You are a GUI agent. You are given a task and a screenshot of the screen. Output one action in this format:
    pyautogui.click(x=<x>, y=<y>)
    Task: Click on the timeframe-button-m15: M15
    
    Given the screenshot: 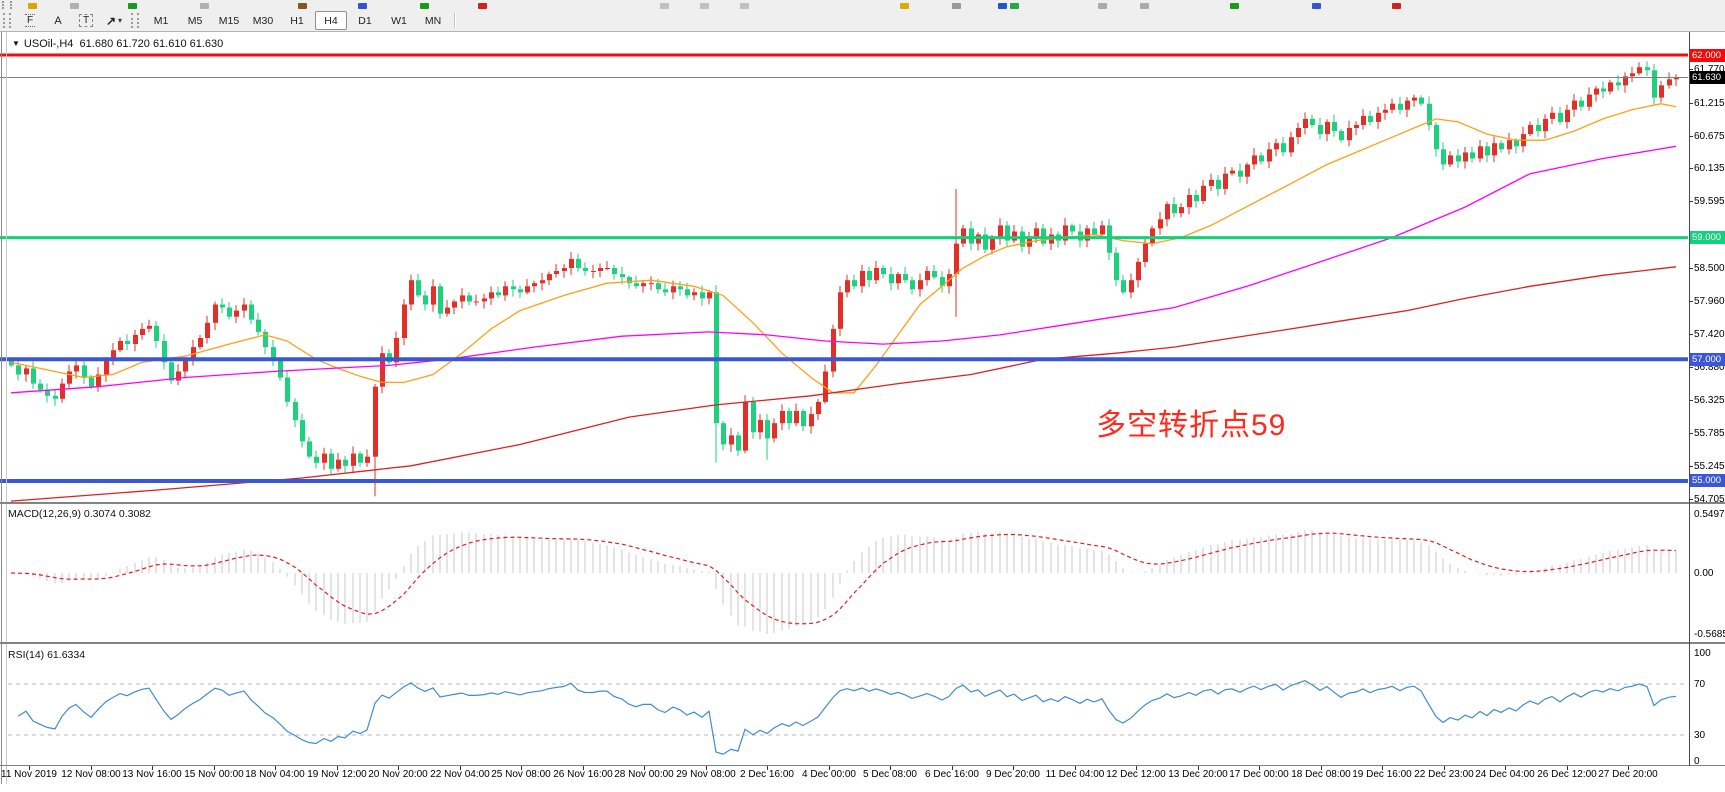 What is the action you would take?
    pyautogui.click(x=229, y=20)
    